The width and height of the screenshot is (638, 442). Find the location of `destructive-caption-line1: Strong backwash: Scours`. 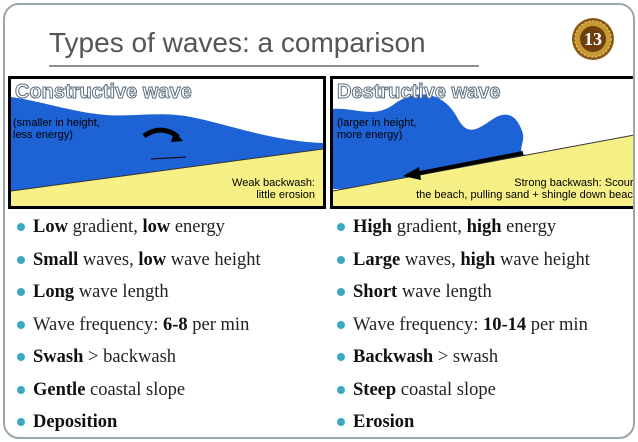

destructive-caption-line1: Strong backwash: Scours is located at coordinates (574, 183).